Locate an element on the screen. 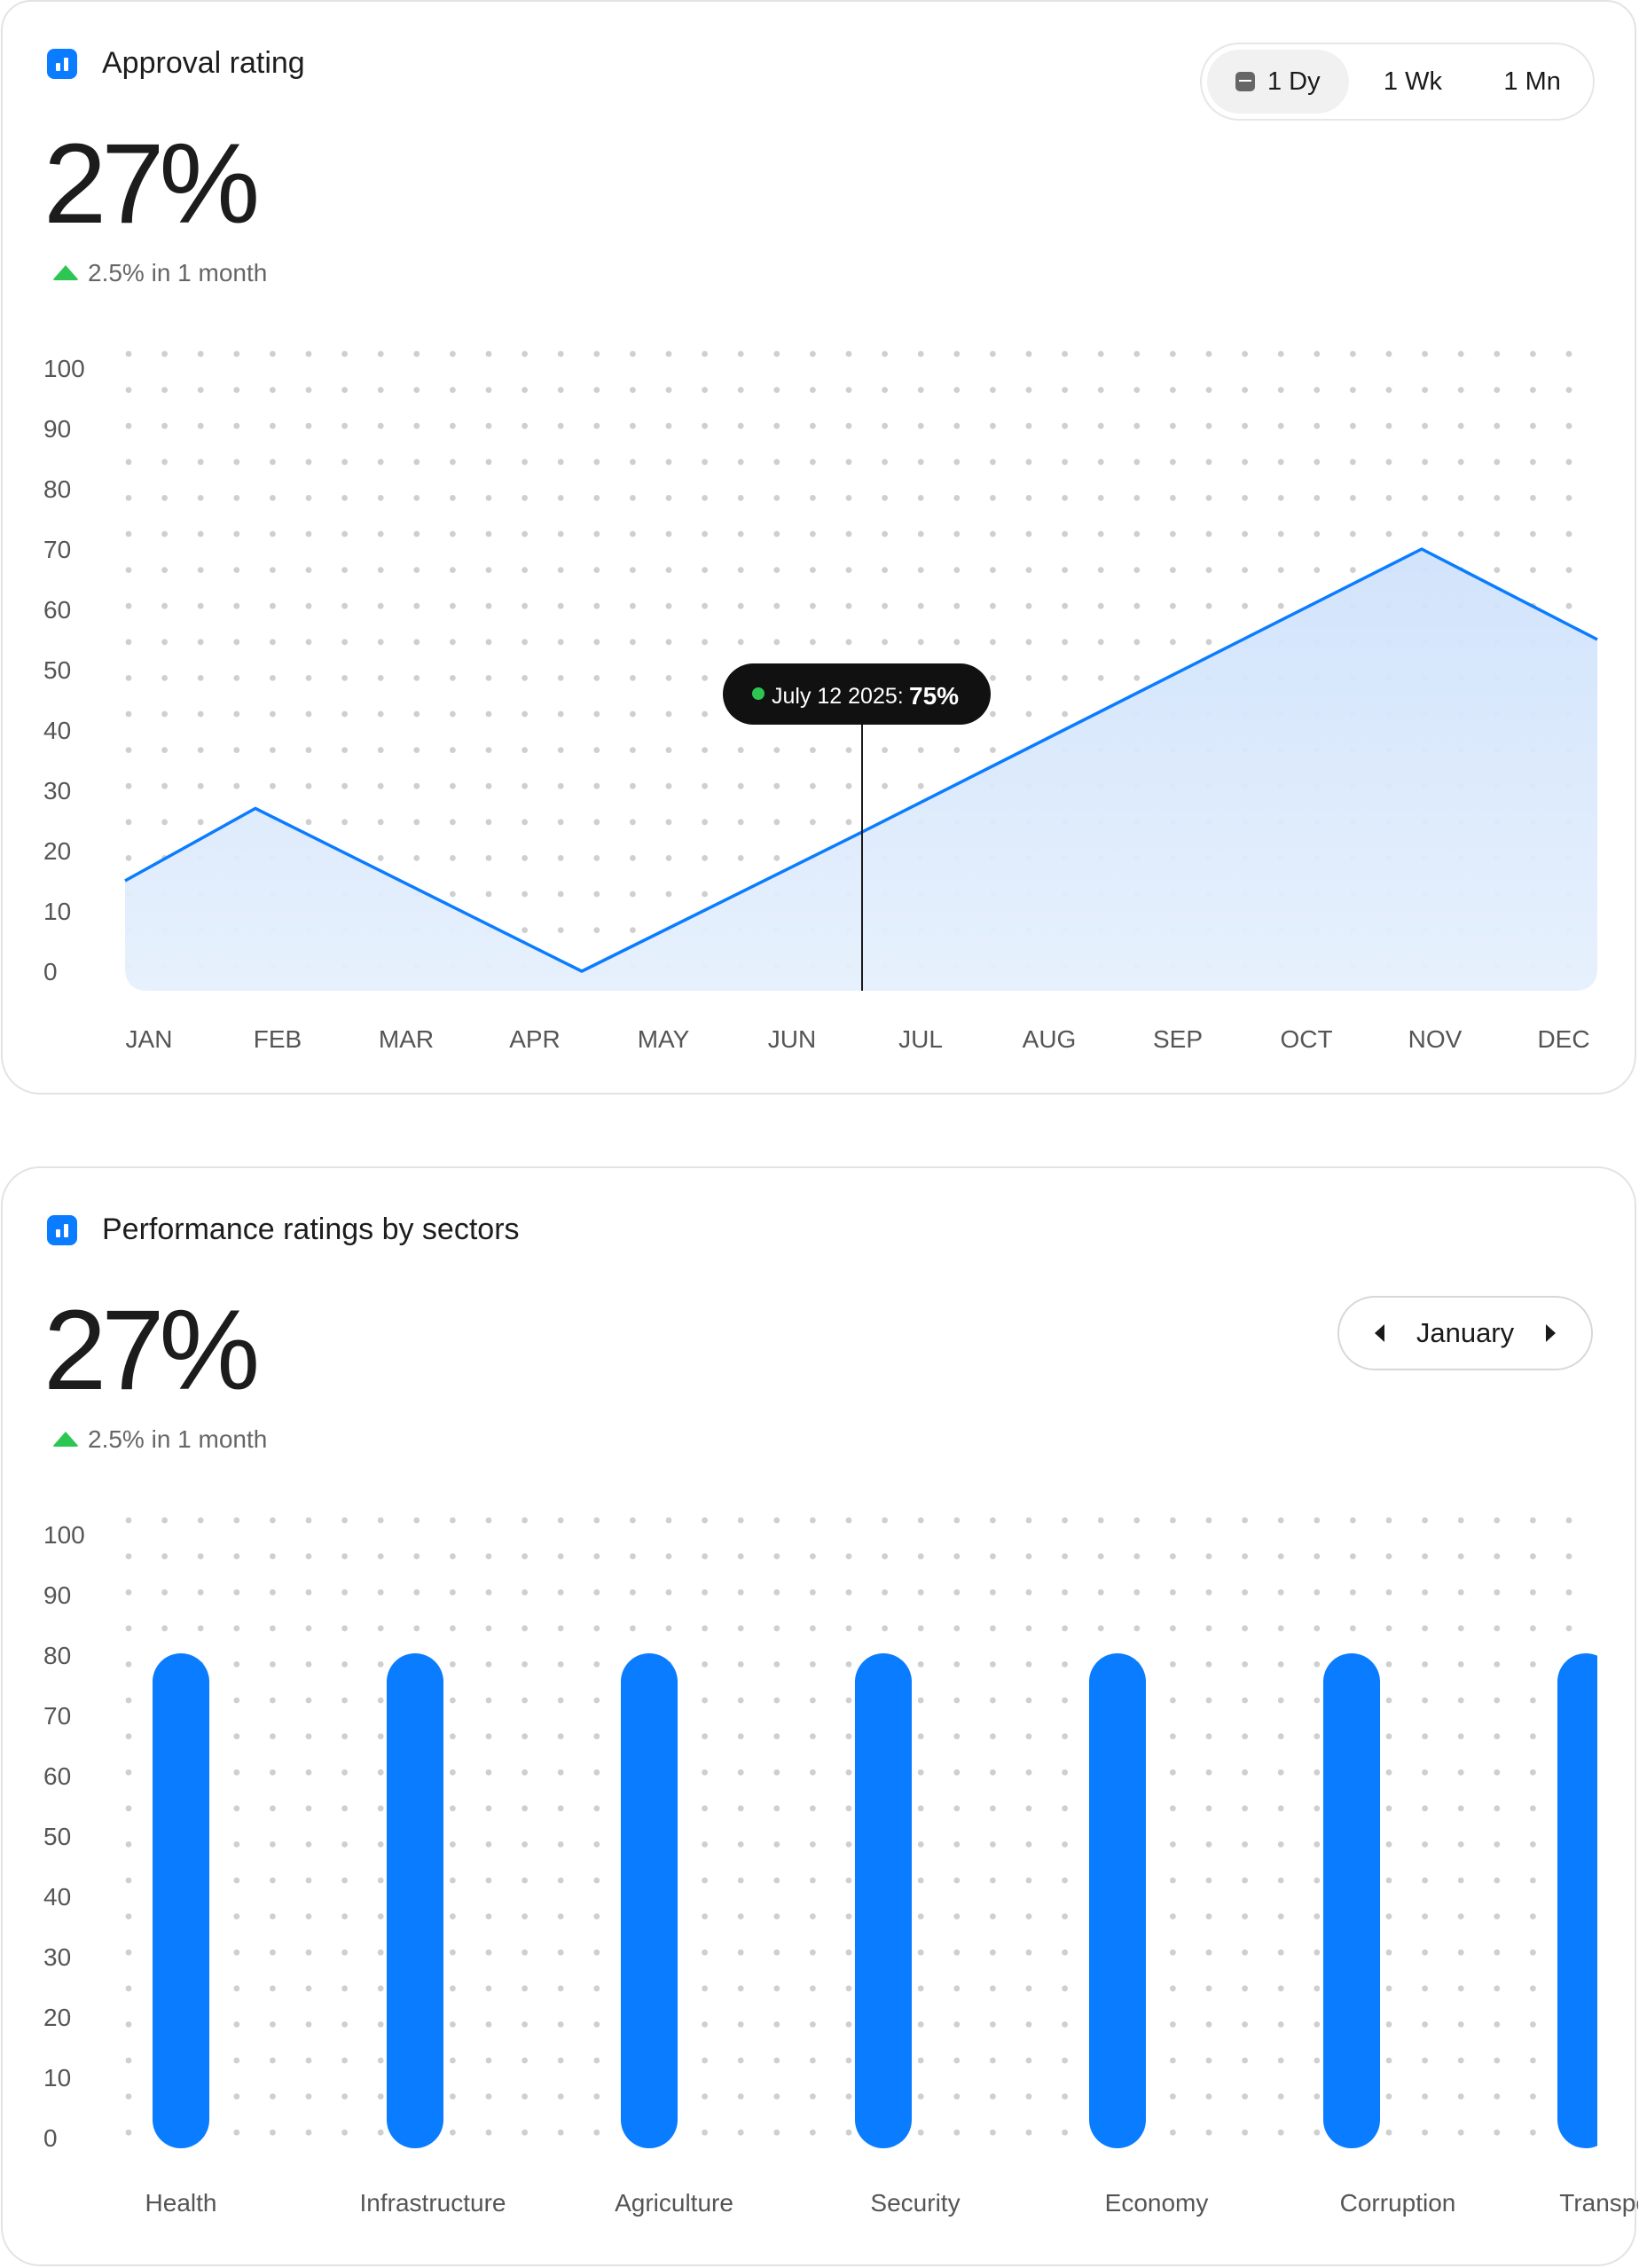 The height and width of the screenshot is (2268, 1639). approval-delta-text: 2.5% in 1 month is located at coordinates (178, 272).